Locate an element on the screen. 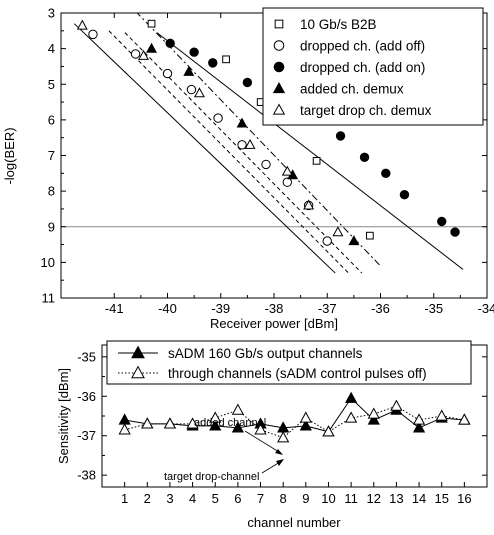 Image resolution: width=494 pixels, height=535 pixels. bottom-x-tick-label: 11 is located at coordinates (351, 498).